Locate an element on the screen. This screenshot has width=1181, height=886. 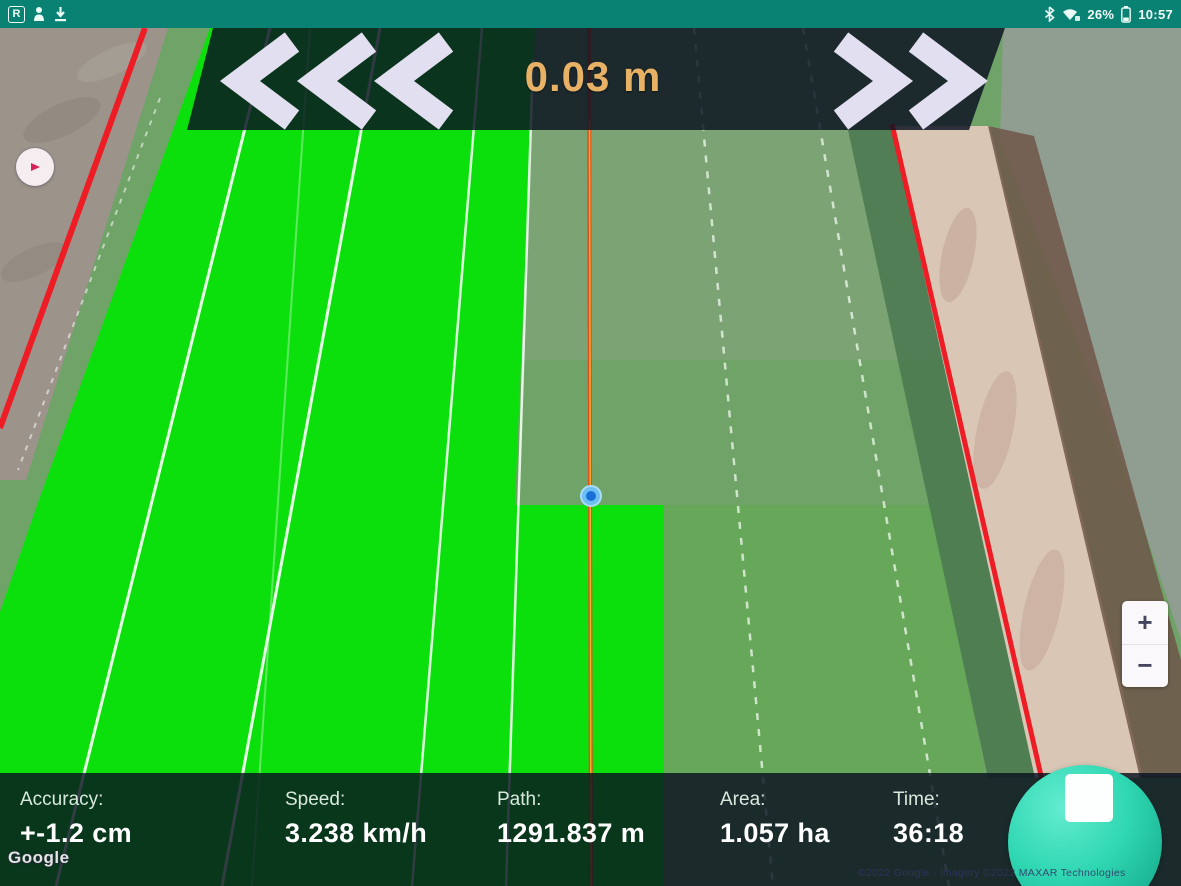
boundary-line-right is located at coordinates (967, 452).